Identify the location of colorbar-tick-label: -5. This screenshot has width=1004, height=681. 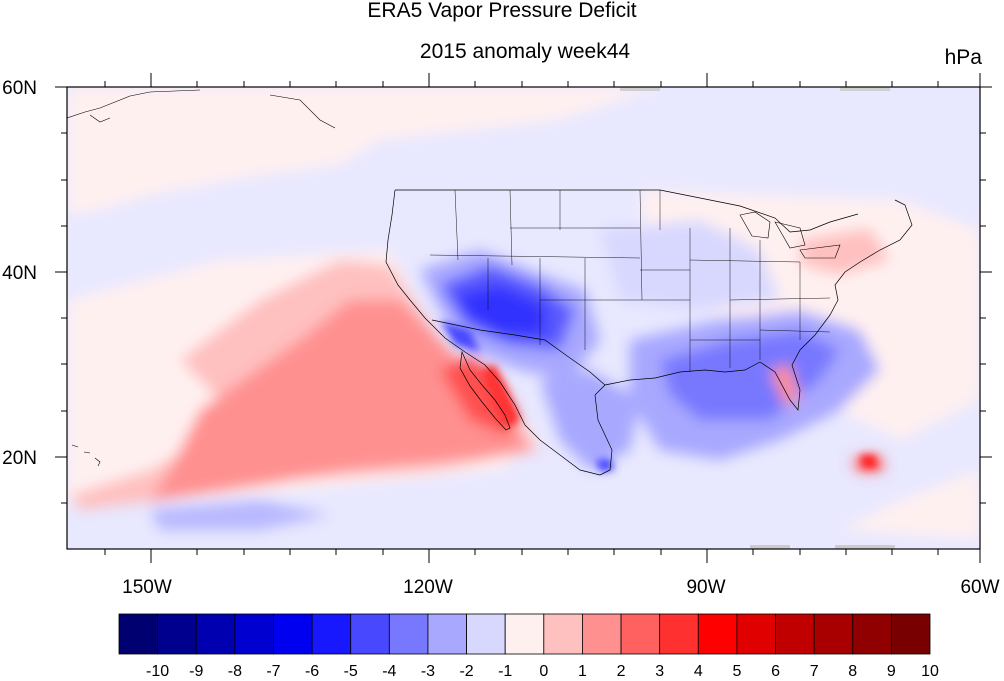
(351, 671).